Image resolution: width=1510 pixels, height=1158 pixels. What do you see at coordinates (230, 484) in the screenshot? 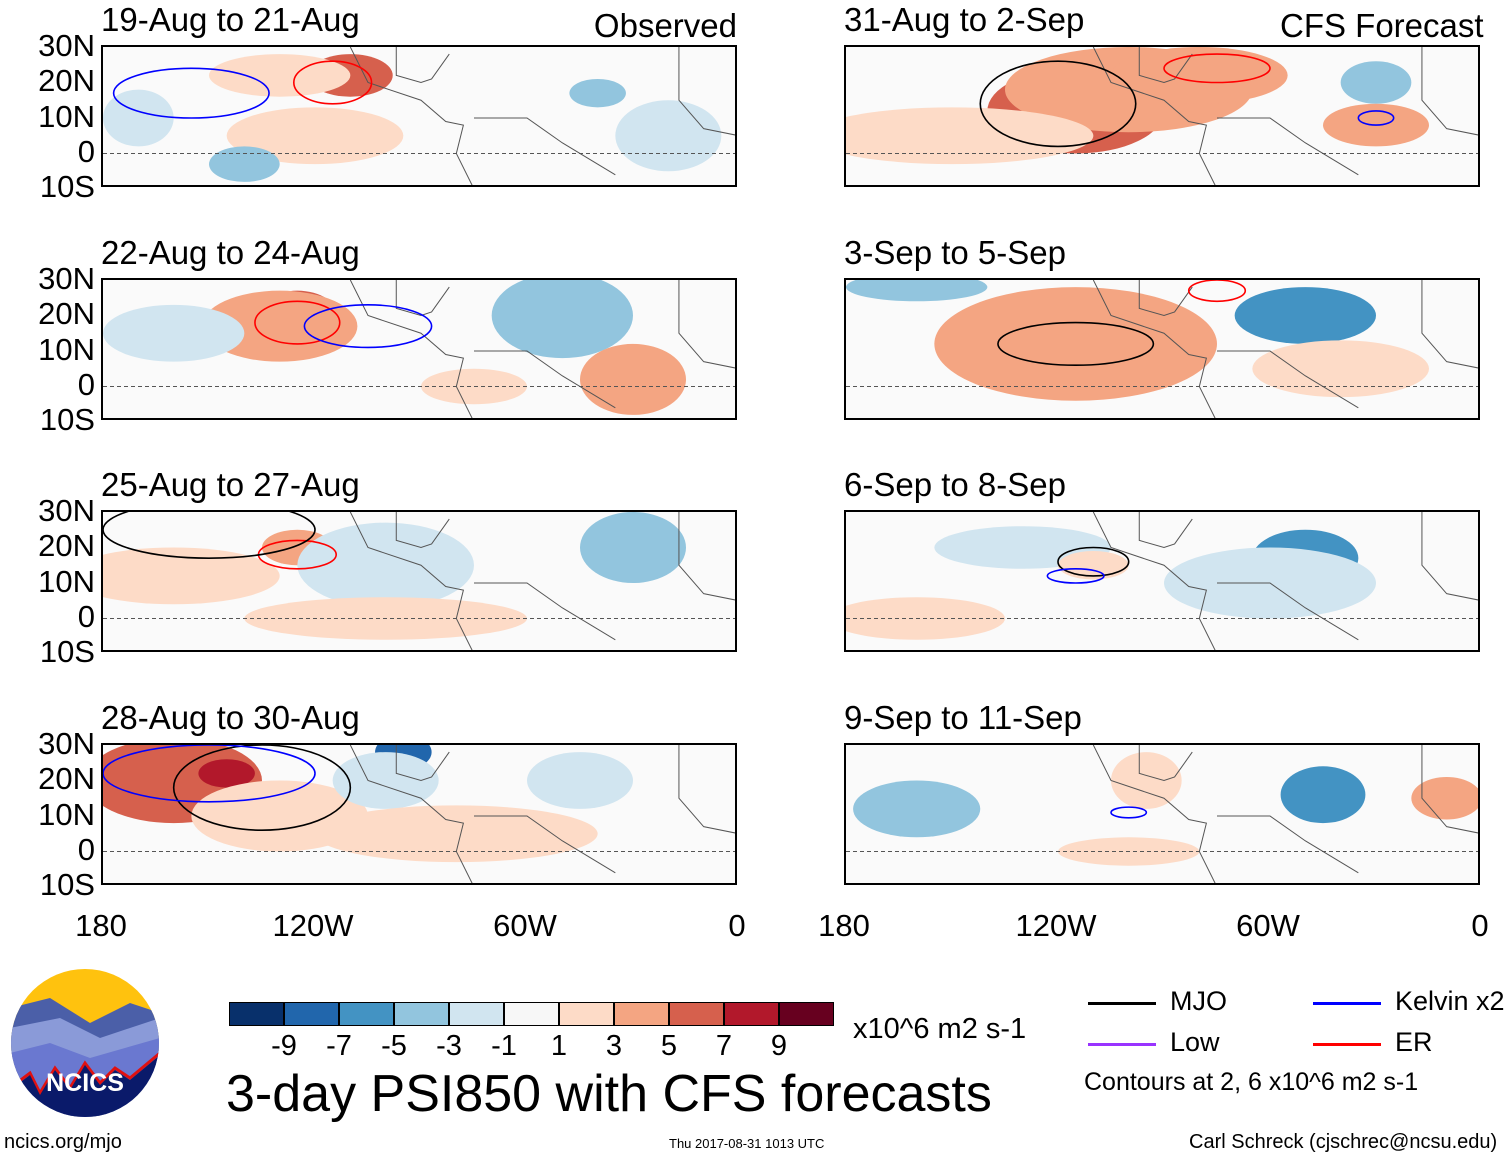
I see `panel-title: 25-Aug to 27-Aug` at bounding box center [230, 484].